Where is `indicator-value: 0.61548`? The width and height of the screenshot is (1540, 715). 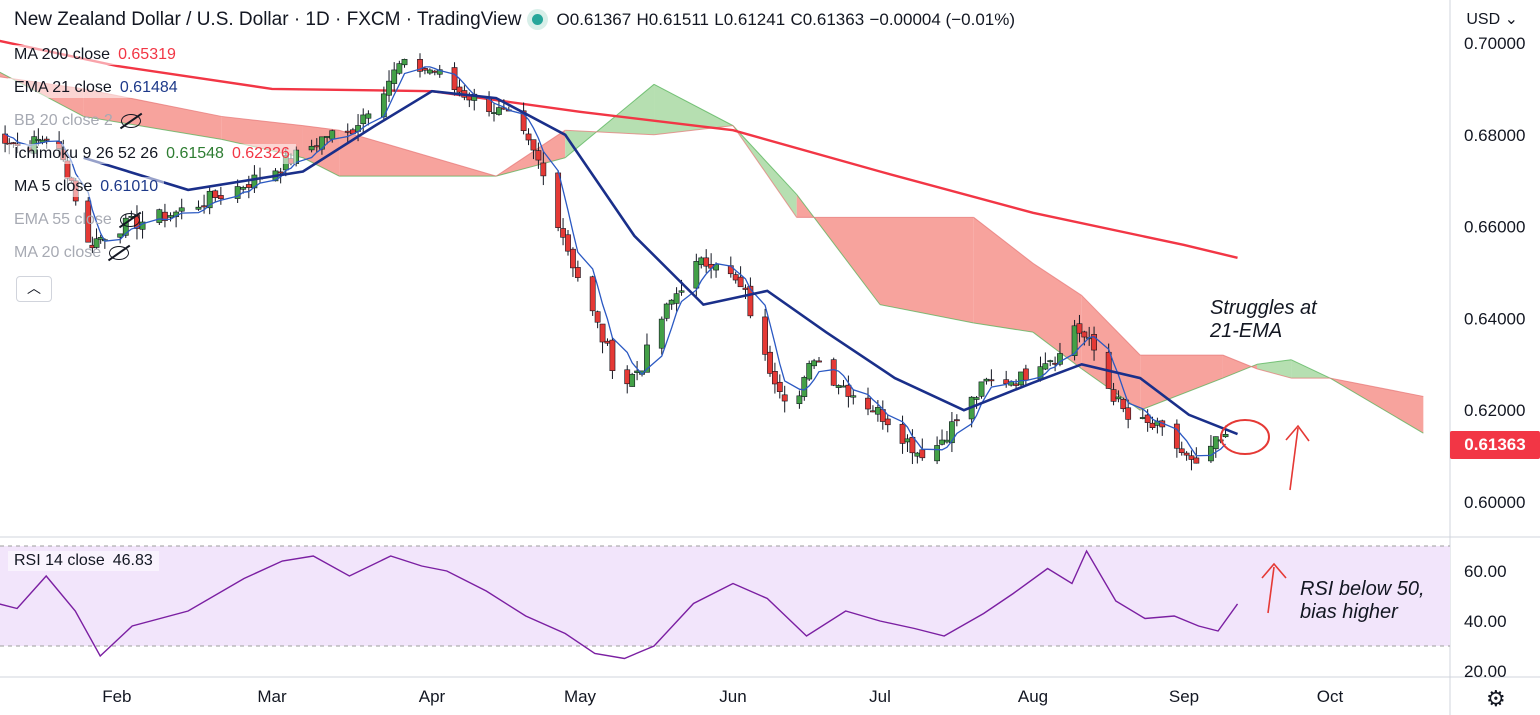 indicator-value: 0.61548 is located at coordinates (195, 153).